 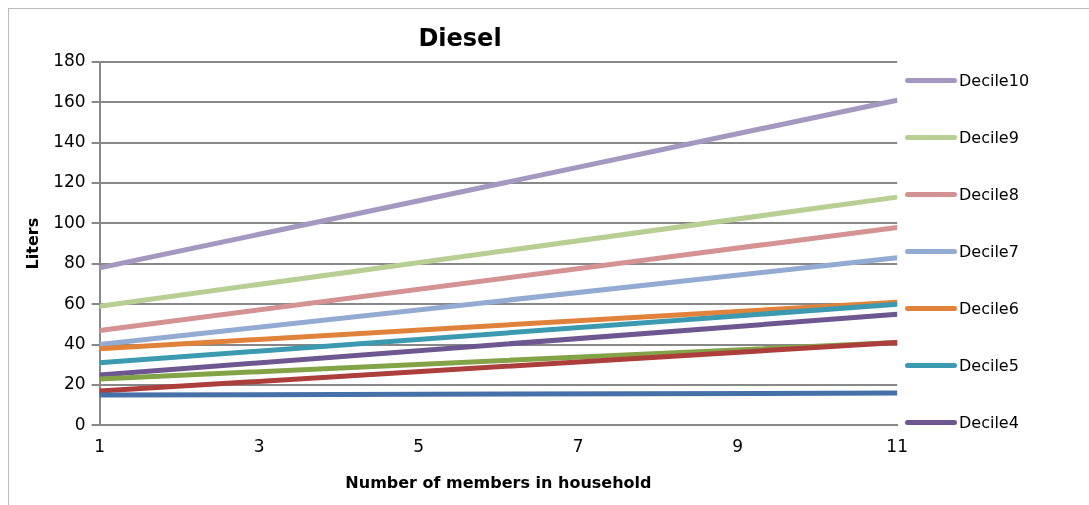 I want to click on x-tick-label: 11, so click(x=897, y=446).